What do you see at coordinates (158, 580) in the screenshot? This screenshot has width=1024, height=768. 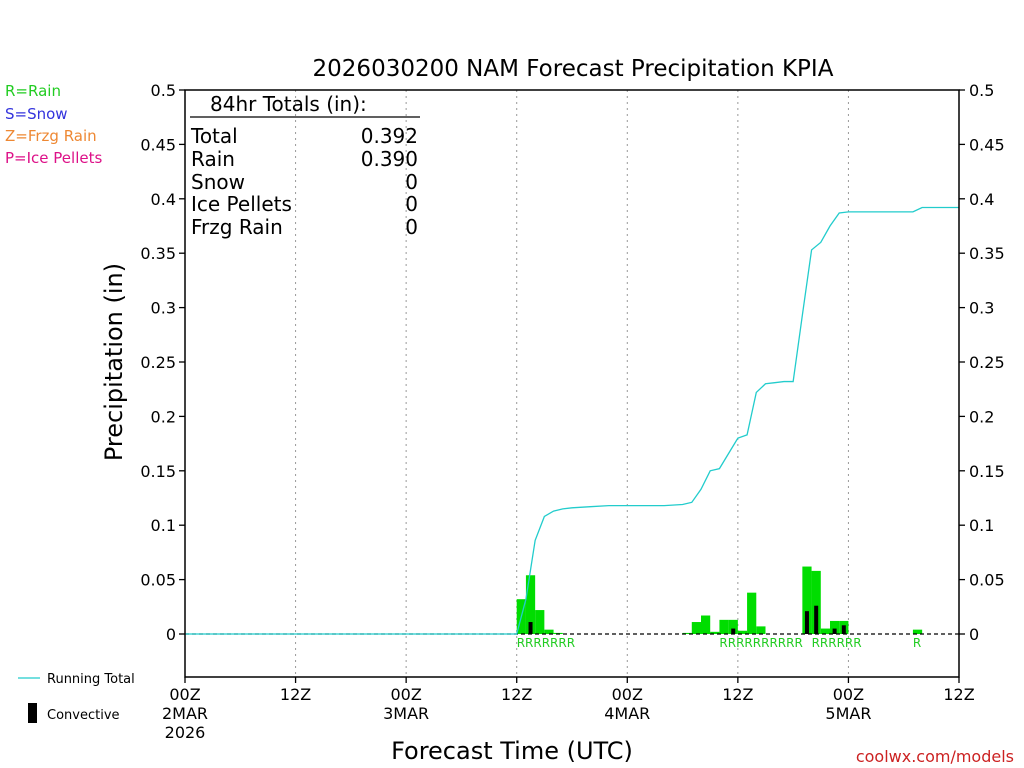 I see `y-tick-label-left: 0.05` at bounding box center [158, 580].